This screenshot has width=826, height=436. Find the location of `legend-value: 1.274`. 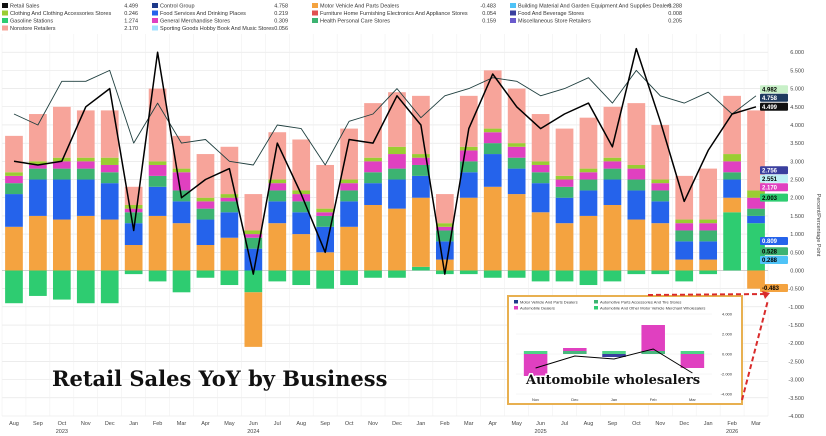

legend-value: 1.274 is located at coordinates (131, 22).